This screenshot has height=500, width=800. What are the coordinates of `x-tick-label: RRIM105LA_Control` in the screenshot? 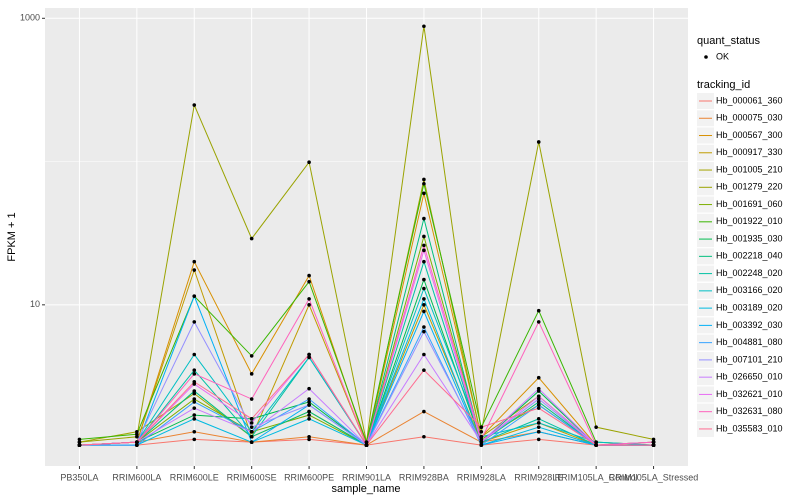 It's located at (596, 477).